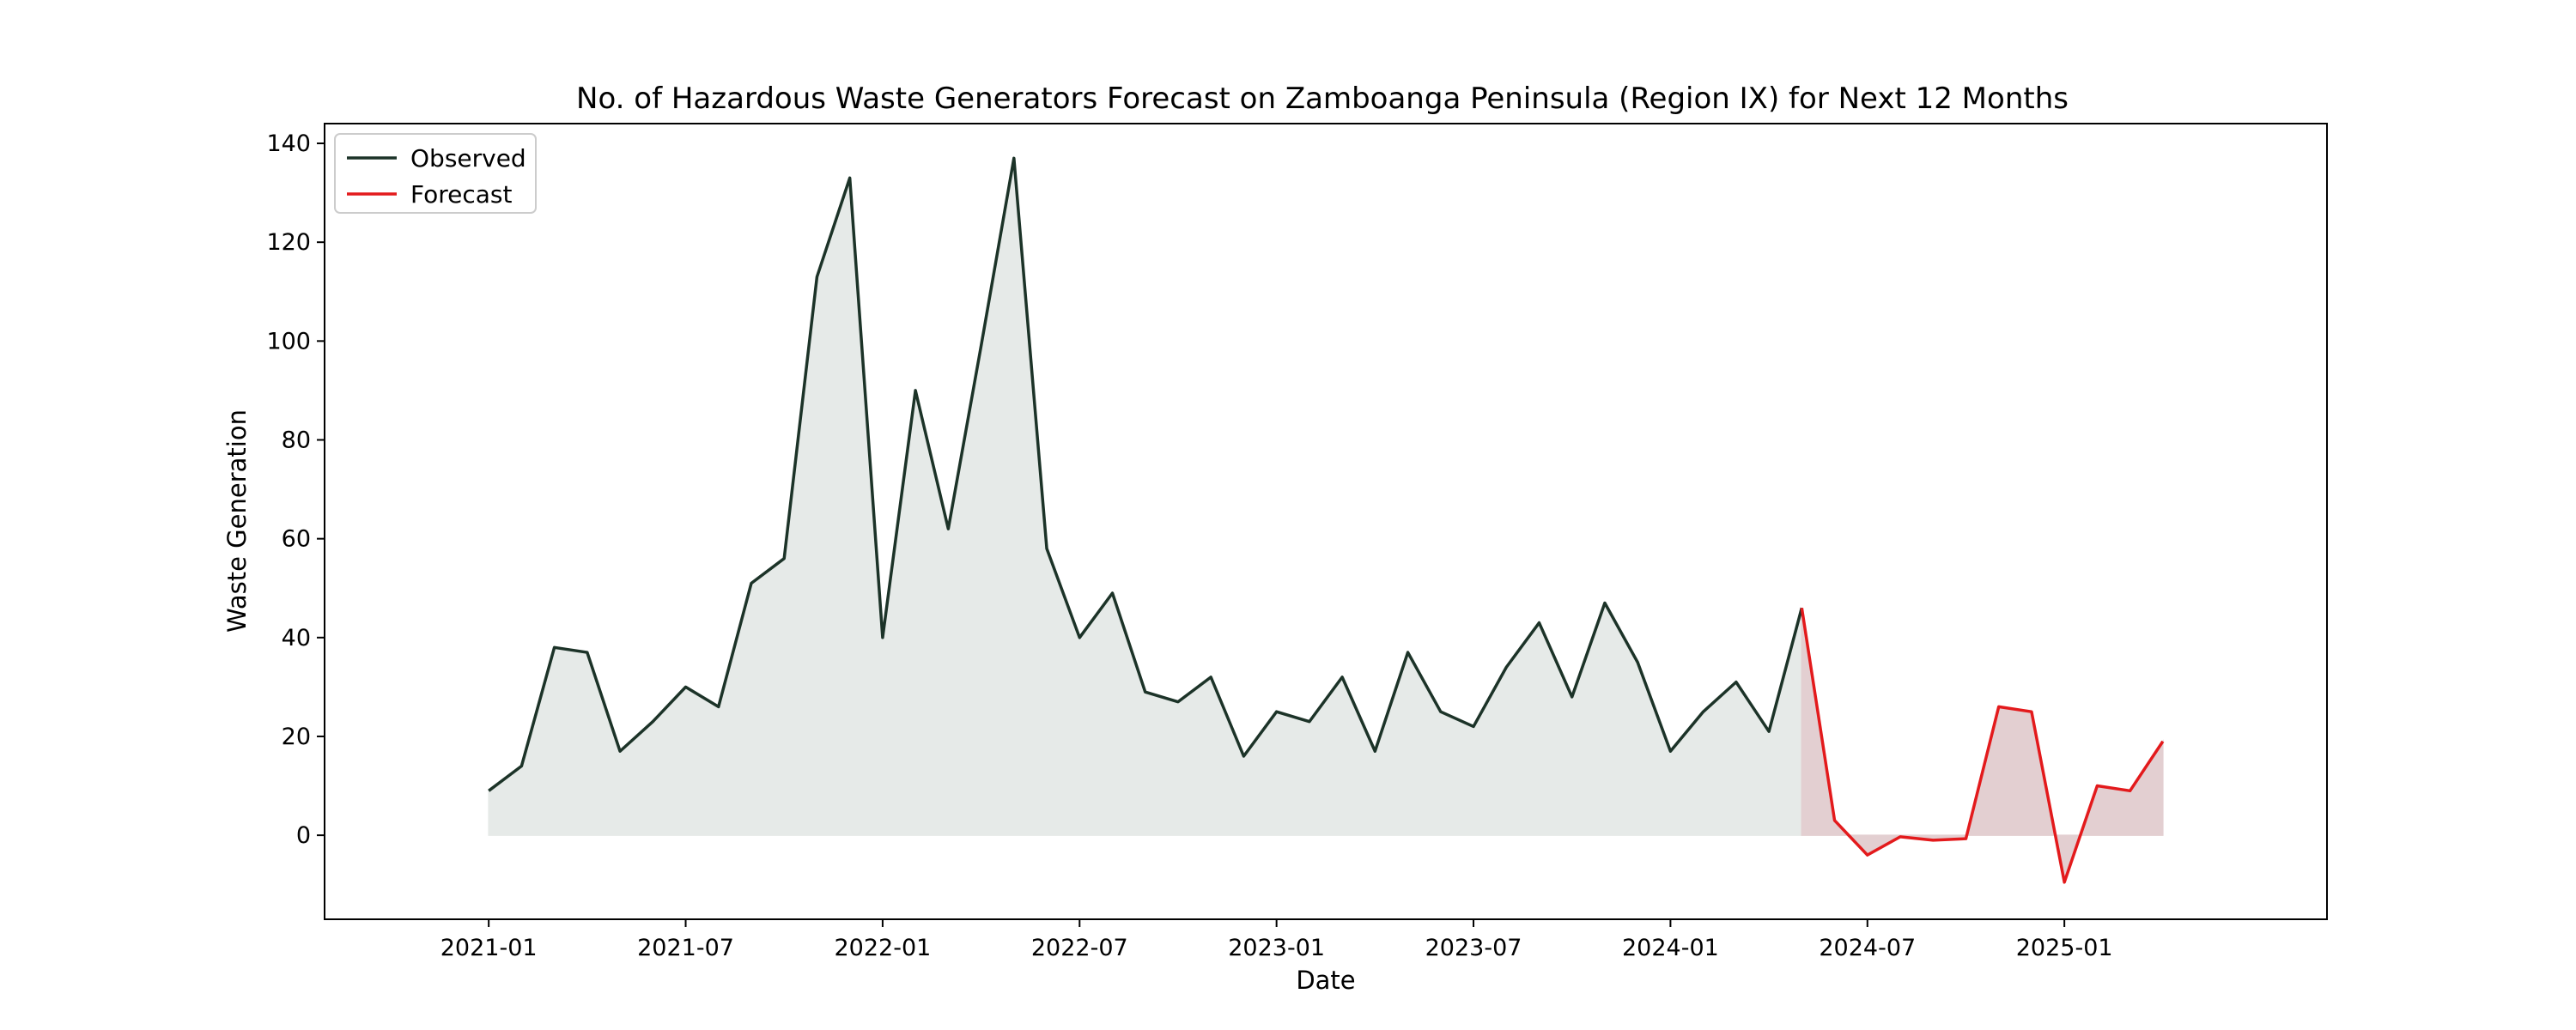  Describe the element at coordinates (1079, 948) in the screenshot. I see `x-tick-label: 2022-07` at that location.